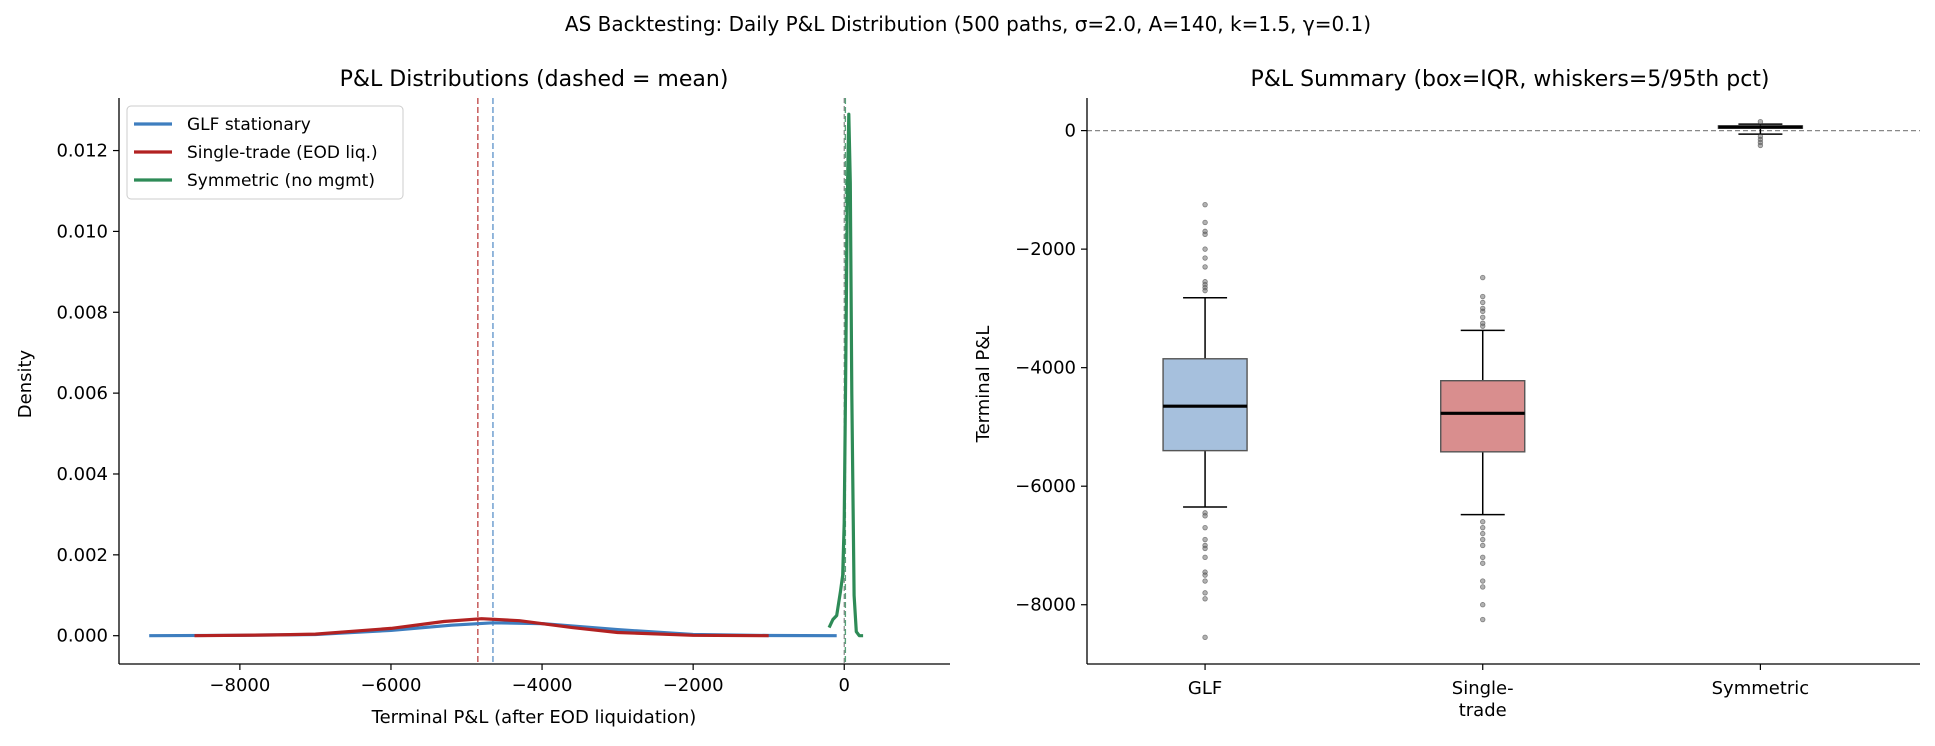 Image resolution: width=1935 pixels, height=746 pixels. Describe the element at coordinates (239, 685) in the screenshot. I see `density-x-tick-label: −8000` at that location.